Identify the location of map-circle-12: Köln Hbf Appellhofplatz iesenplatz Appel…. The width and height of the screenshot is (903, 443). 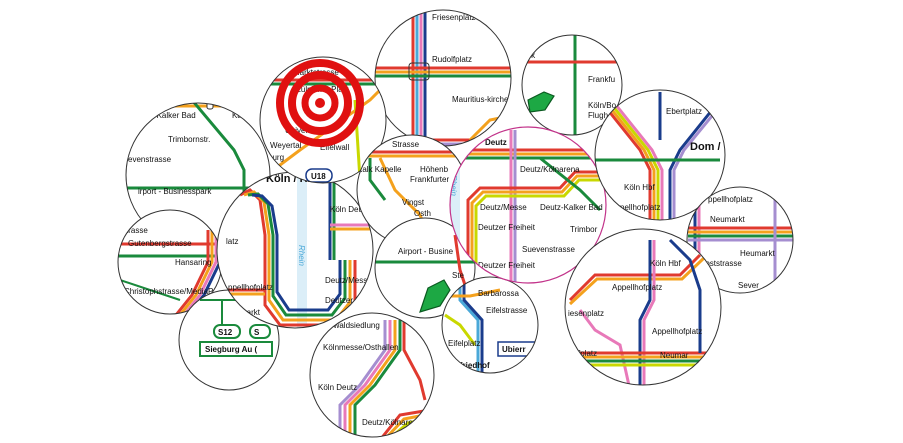
(643, 309).